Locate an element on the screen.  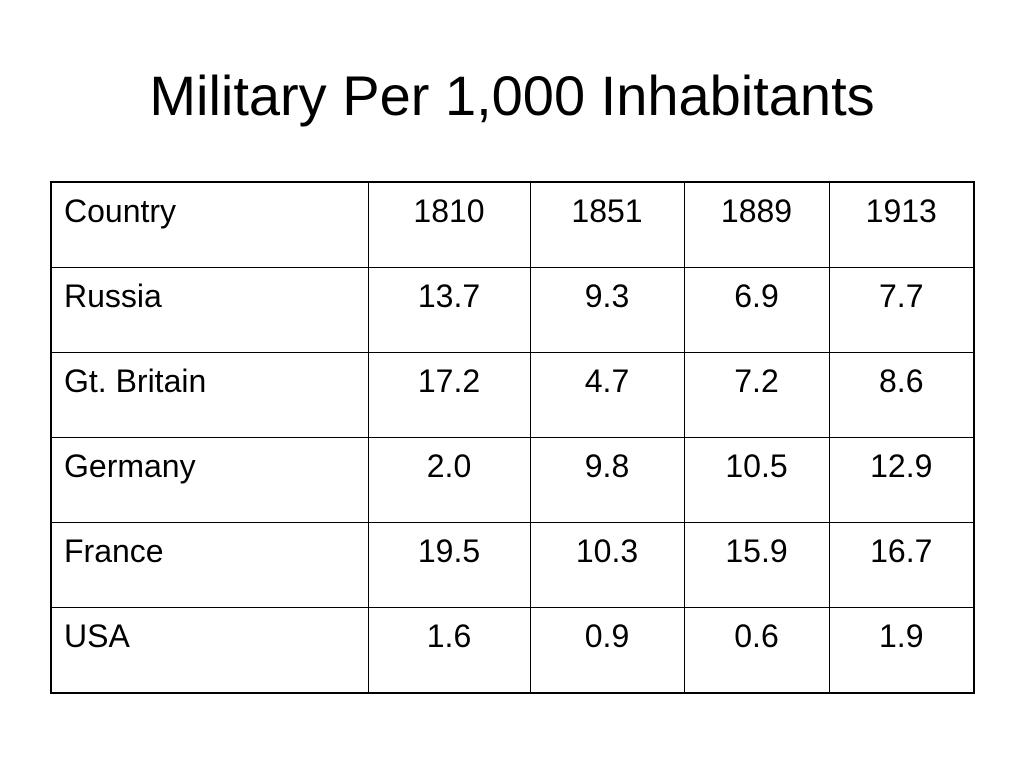
value-cell: 8.6 is located at coordinates (901, 395).